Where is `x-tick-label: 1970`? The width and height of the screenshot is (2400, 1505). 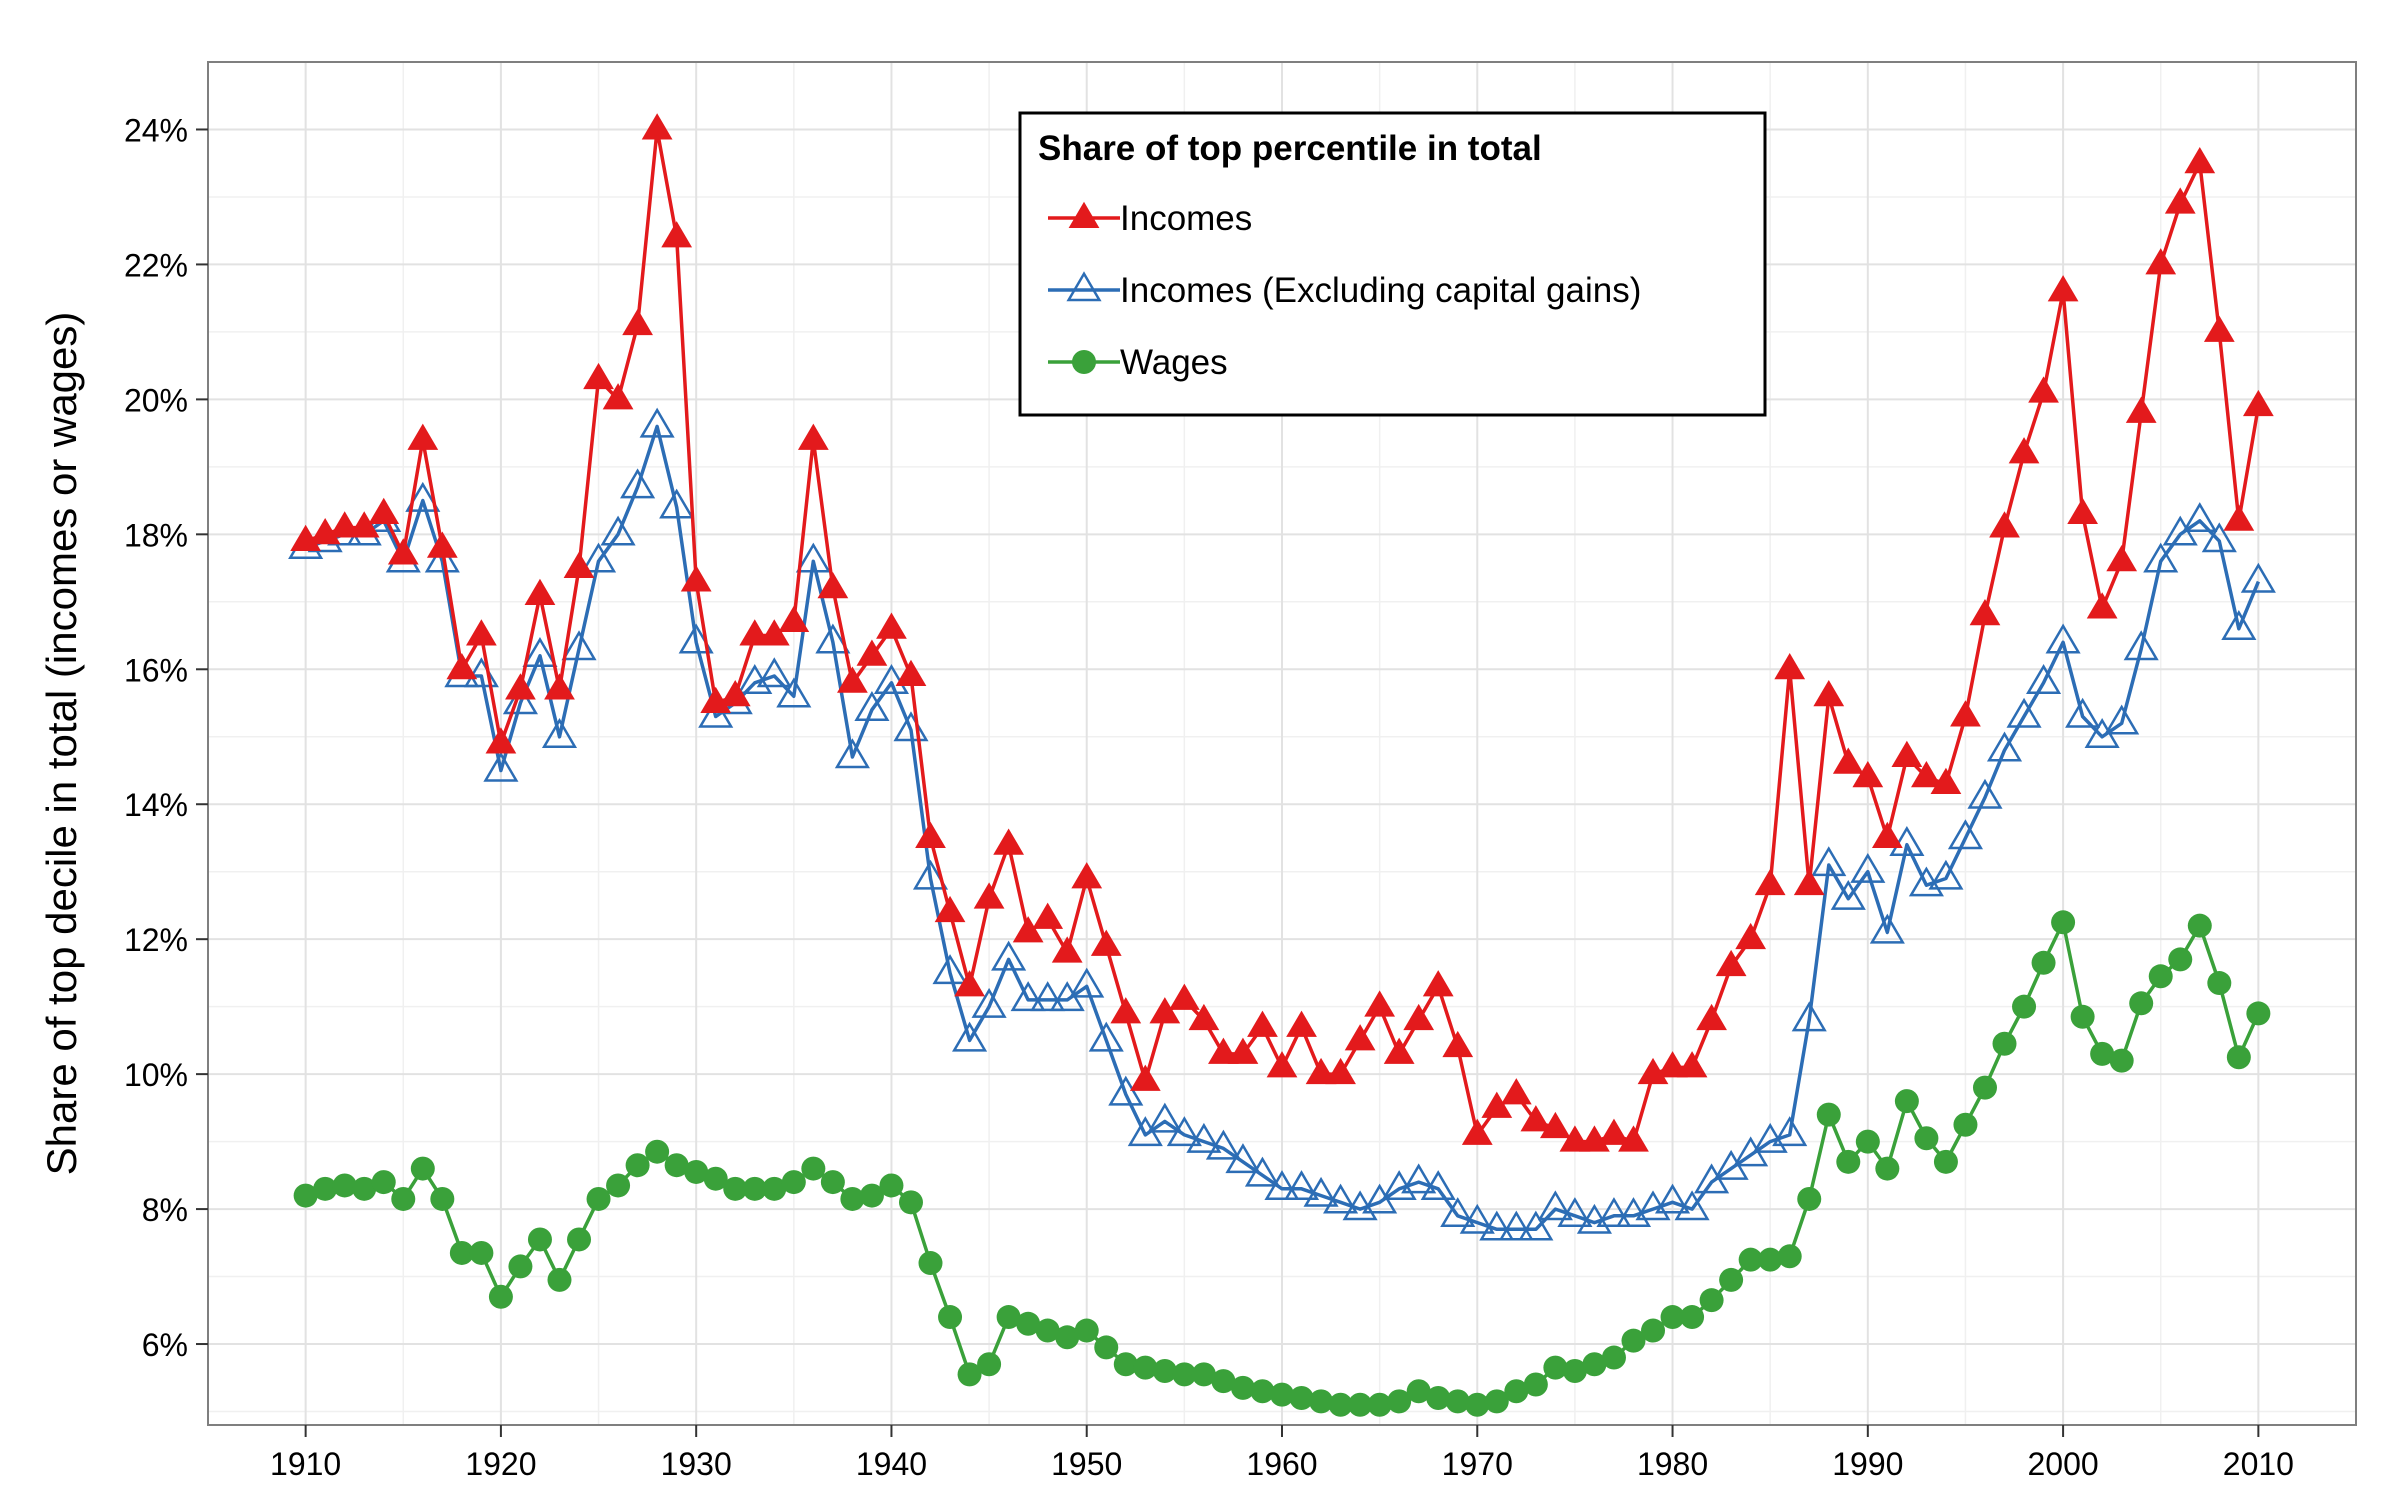 x-tick-label: 1970 is located at coordinates (1477, 1464).